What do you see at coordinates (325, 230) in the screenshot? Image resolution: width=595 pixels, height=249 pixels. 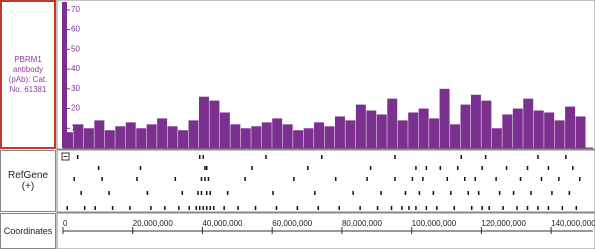 I see `coordinates-track-frame` at bounding box center [325, 230].